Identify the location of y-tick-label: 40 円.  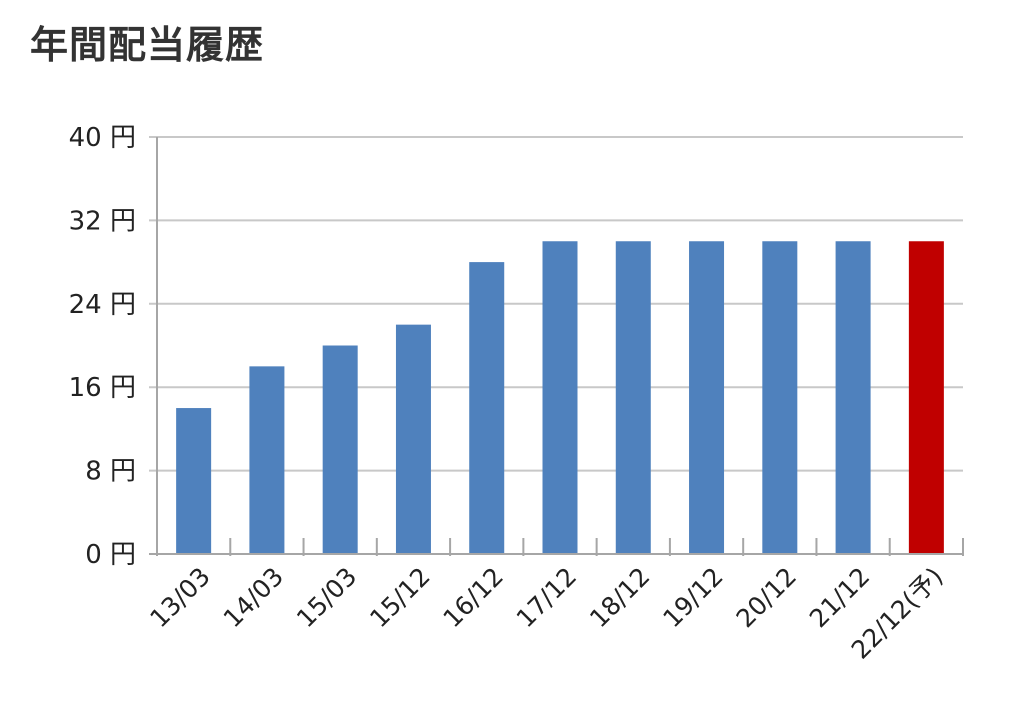
(102, 138).